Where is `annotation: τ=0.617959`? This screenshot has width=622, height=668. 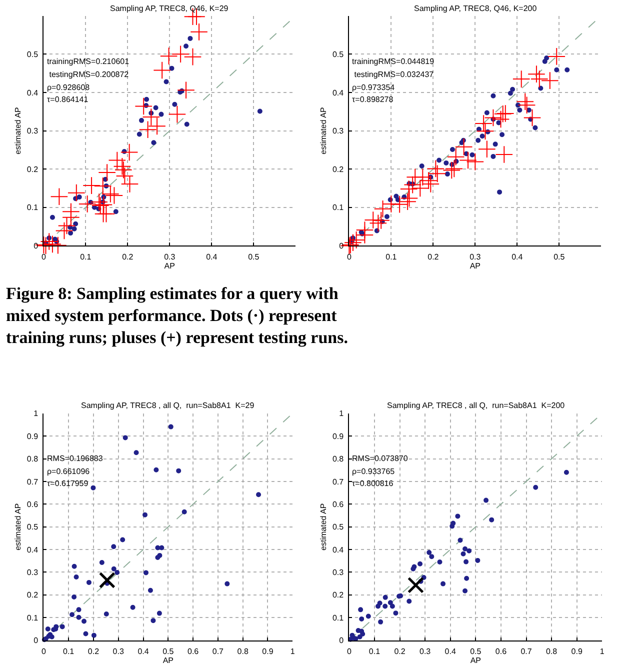
annotation: τ=0.617959 is located at coordinates (68, 483).